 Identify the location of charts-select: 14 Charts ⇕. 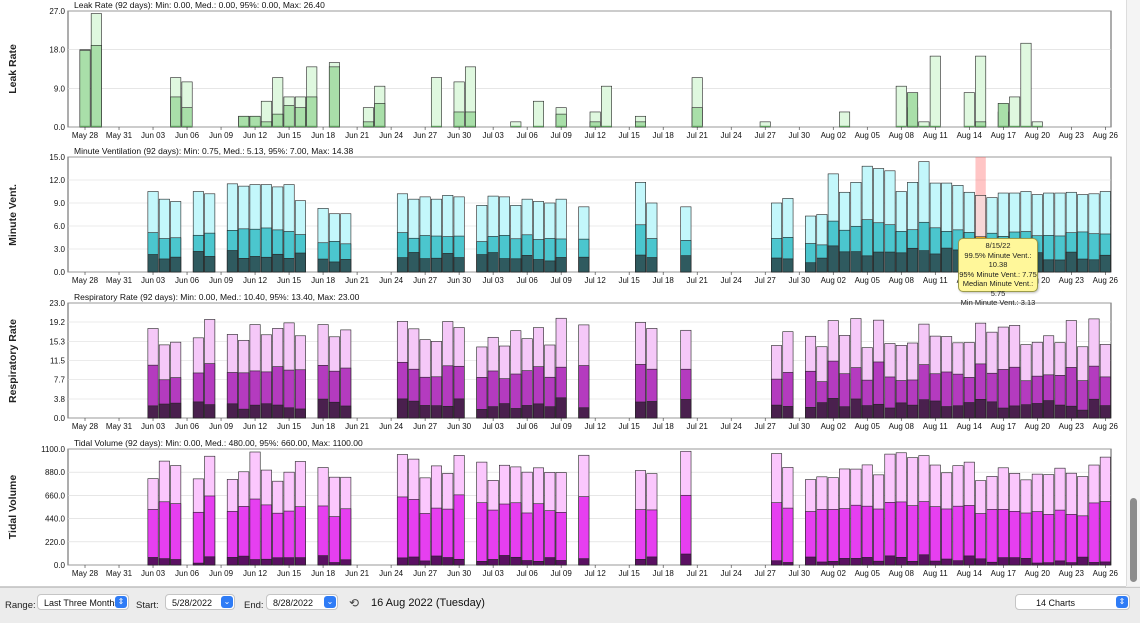
(1072, 602).